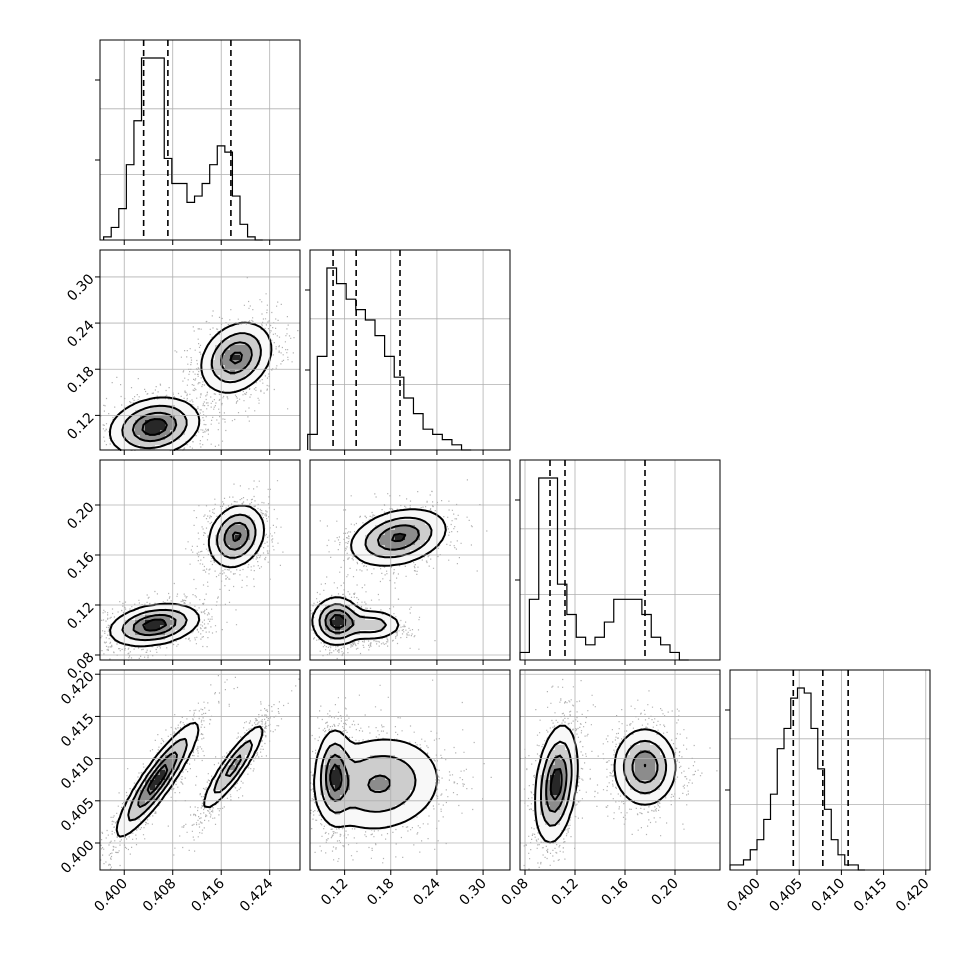 This screenshot has width=970, height=970. What do you see at coordinates (410, 350) in the screenshot?
I see `panel-frame` at bounding box center [410, 350].